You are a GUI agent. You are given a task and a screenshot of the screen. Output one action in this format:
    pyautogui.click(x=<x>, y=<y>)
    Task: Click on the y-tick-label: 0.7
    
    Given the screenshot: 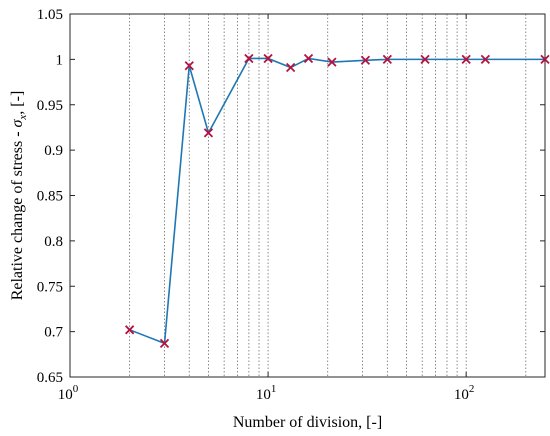 What is the action you would take?
    pyautogui.click(x=53, y=333)
    